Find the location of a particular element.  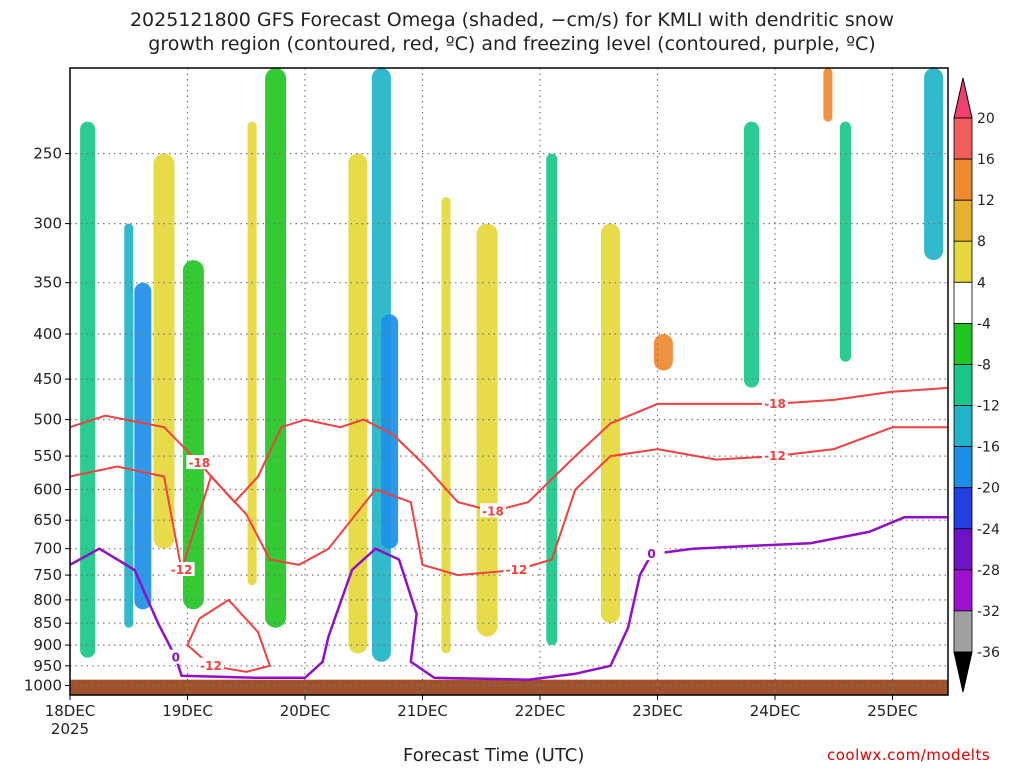

freezing-level-1-label-bg is located at coordinates (651, 553).